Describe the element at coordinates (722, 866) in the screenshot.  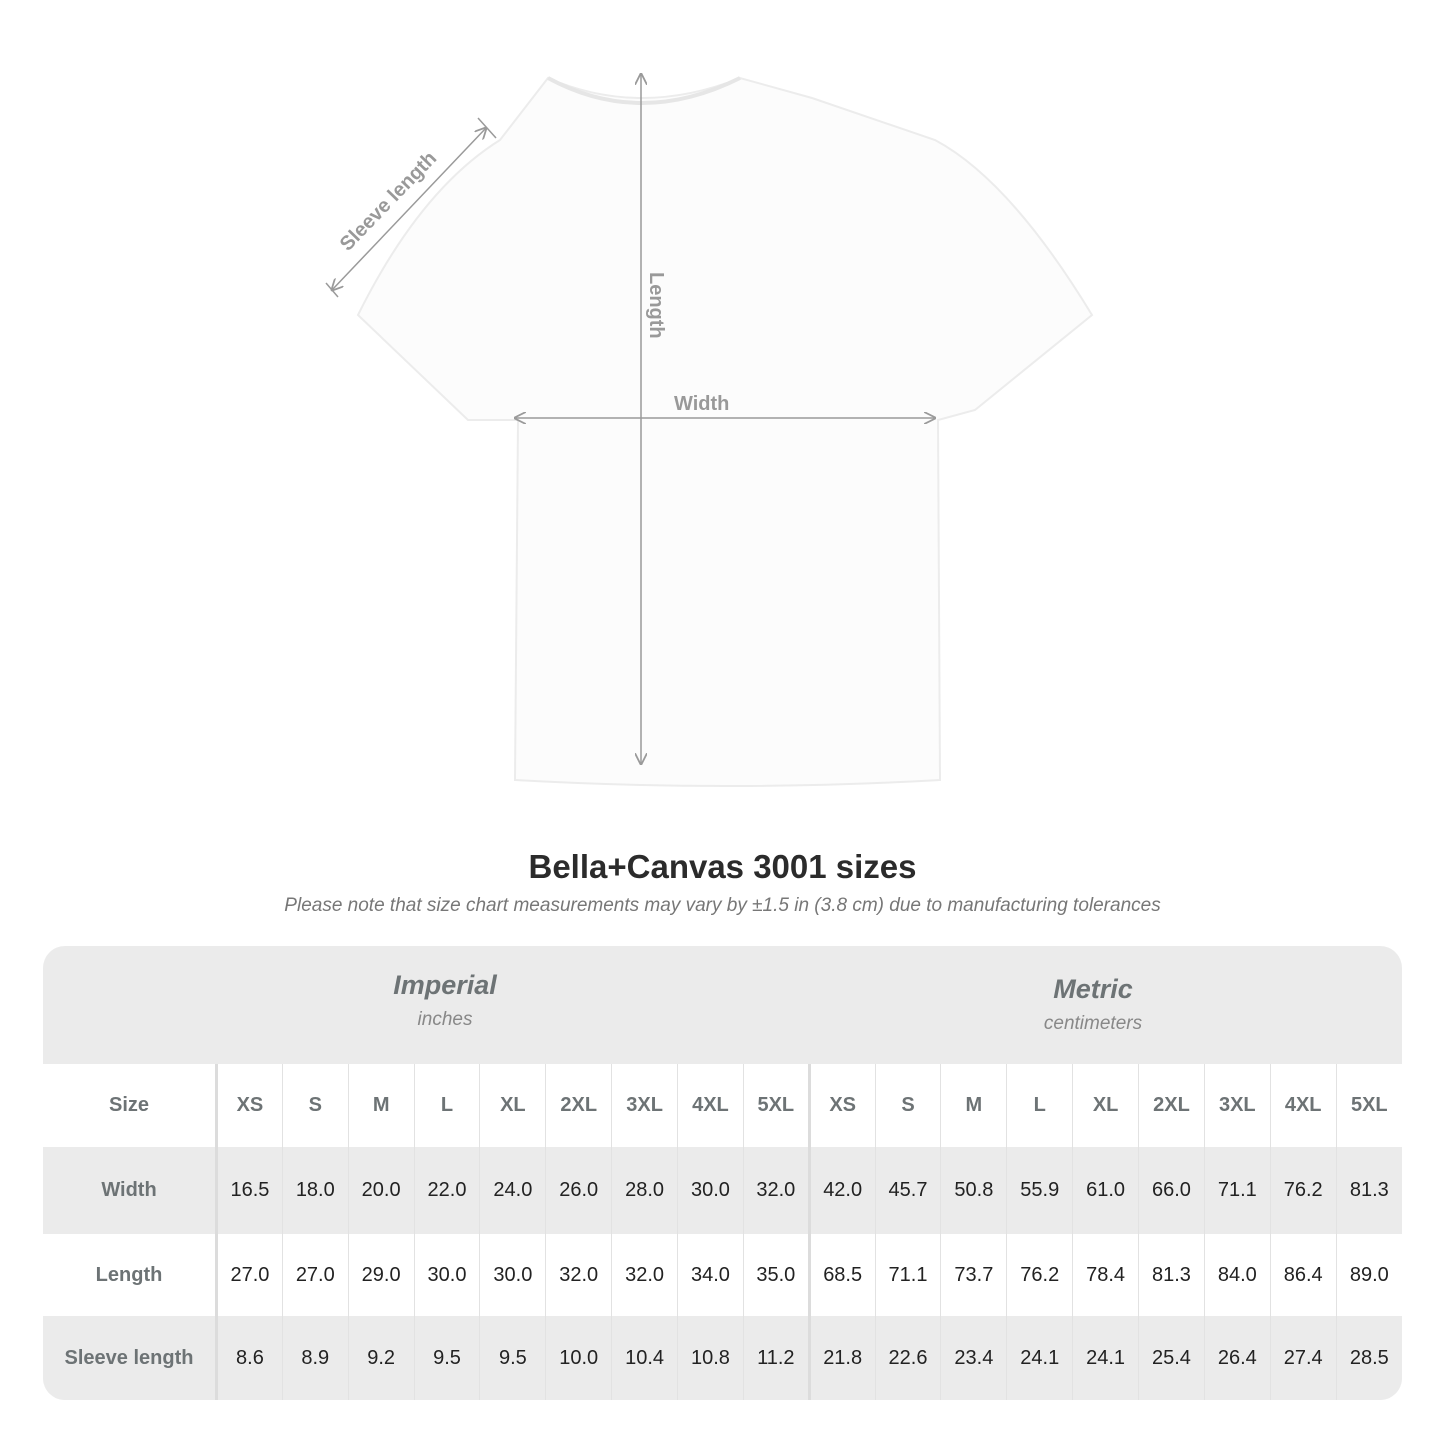
I see `page-title: Bella+Canvas 3001 sizes` at that location.